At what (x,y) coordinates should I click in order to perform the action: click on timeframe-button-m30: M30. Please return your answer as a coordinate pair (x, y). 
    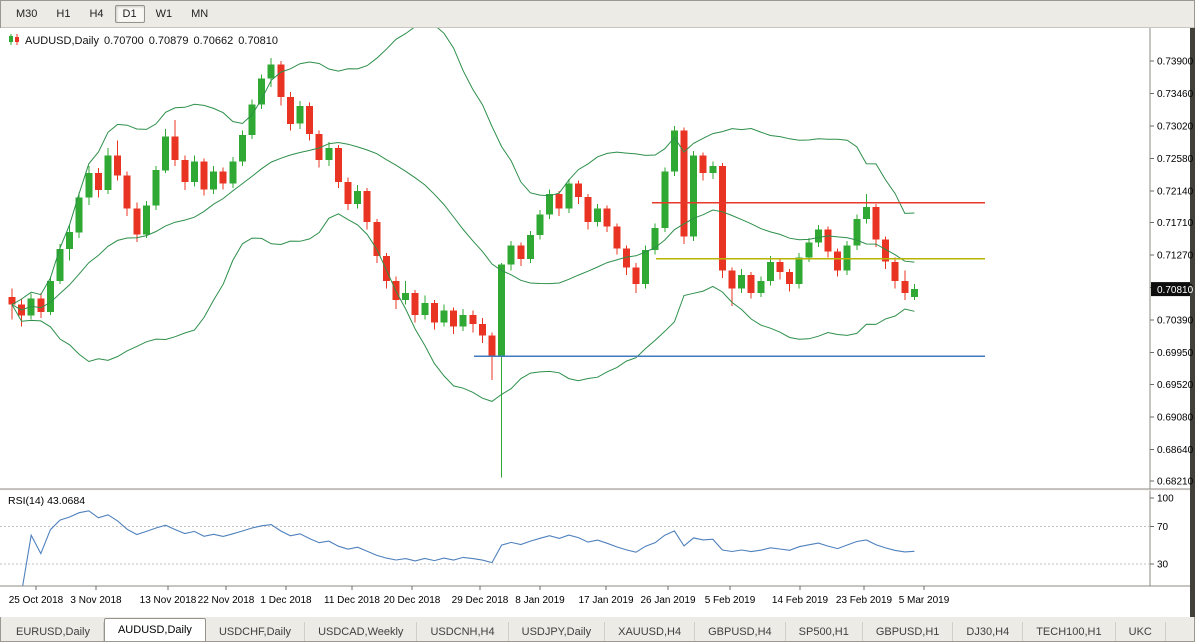
    Looking at the image, I should click on (27, 13).